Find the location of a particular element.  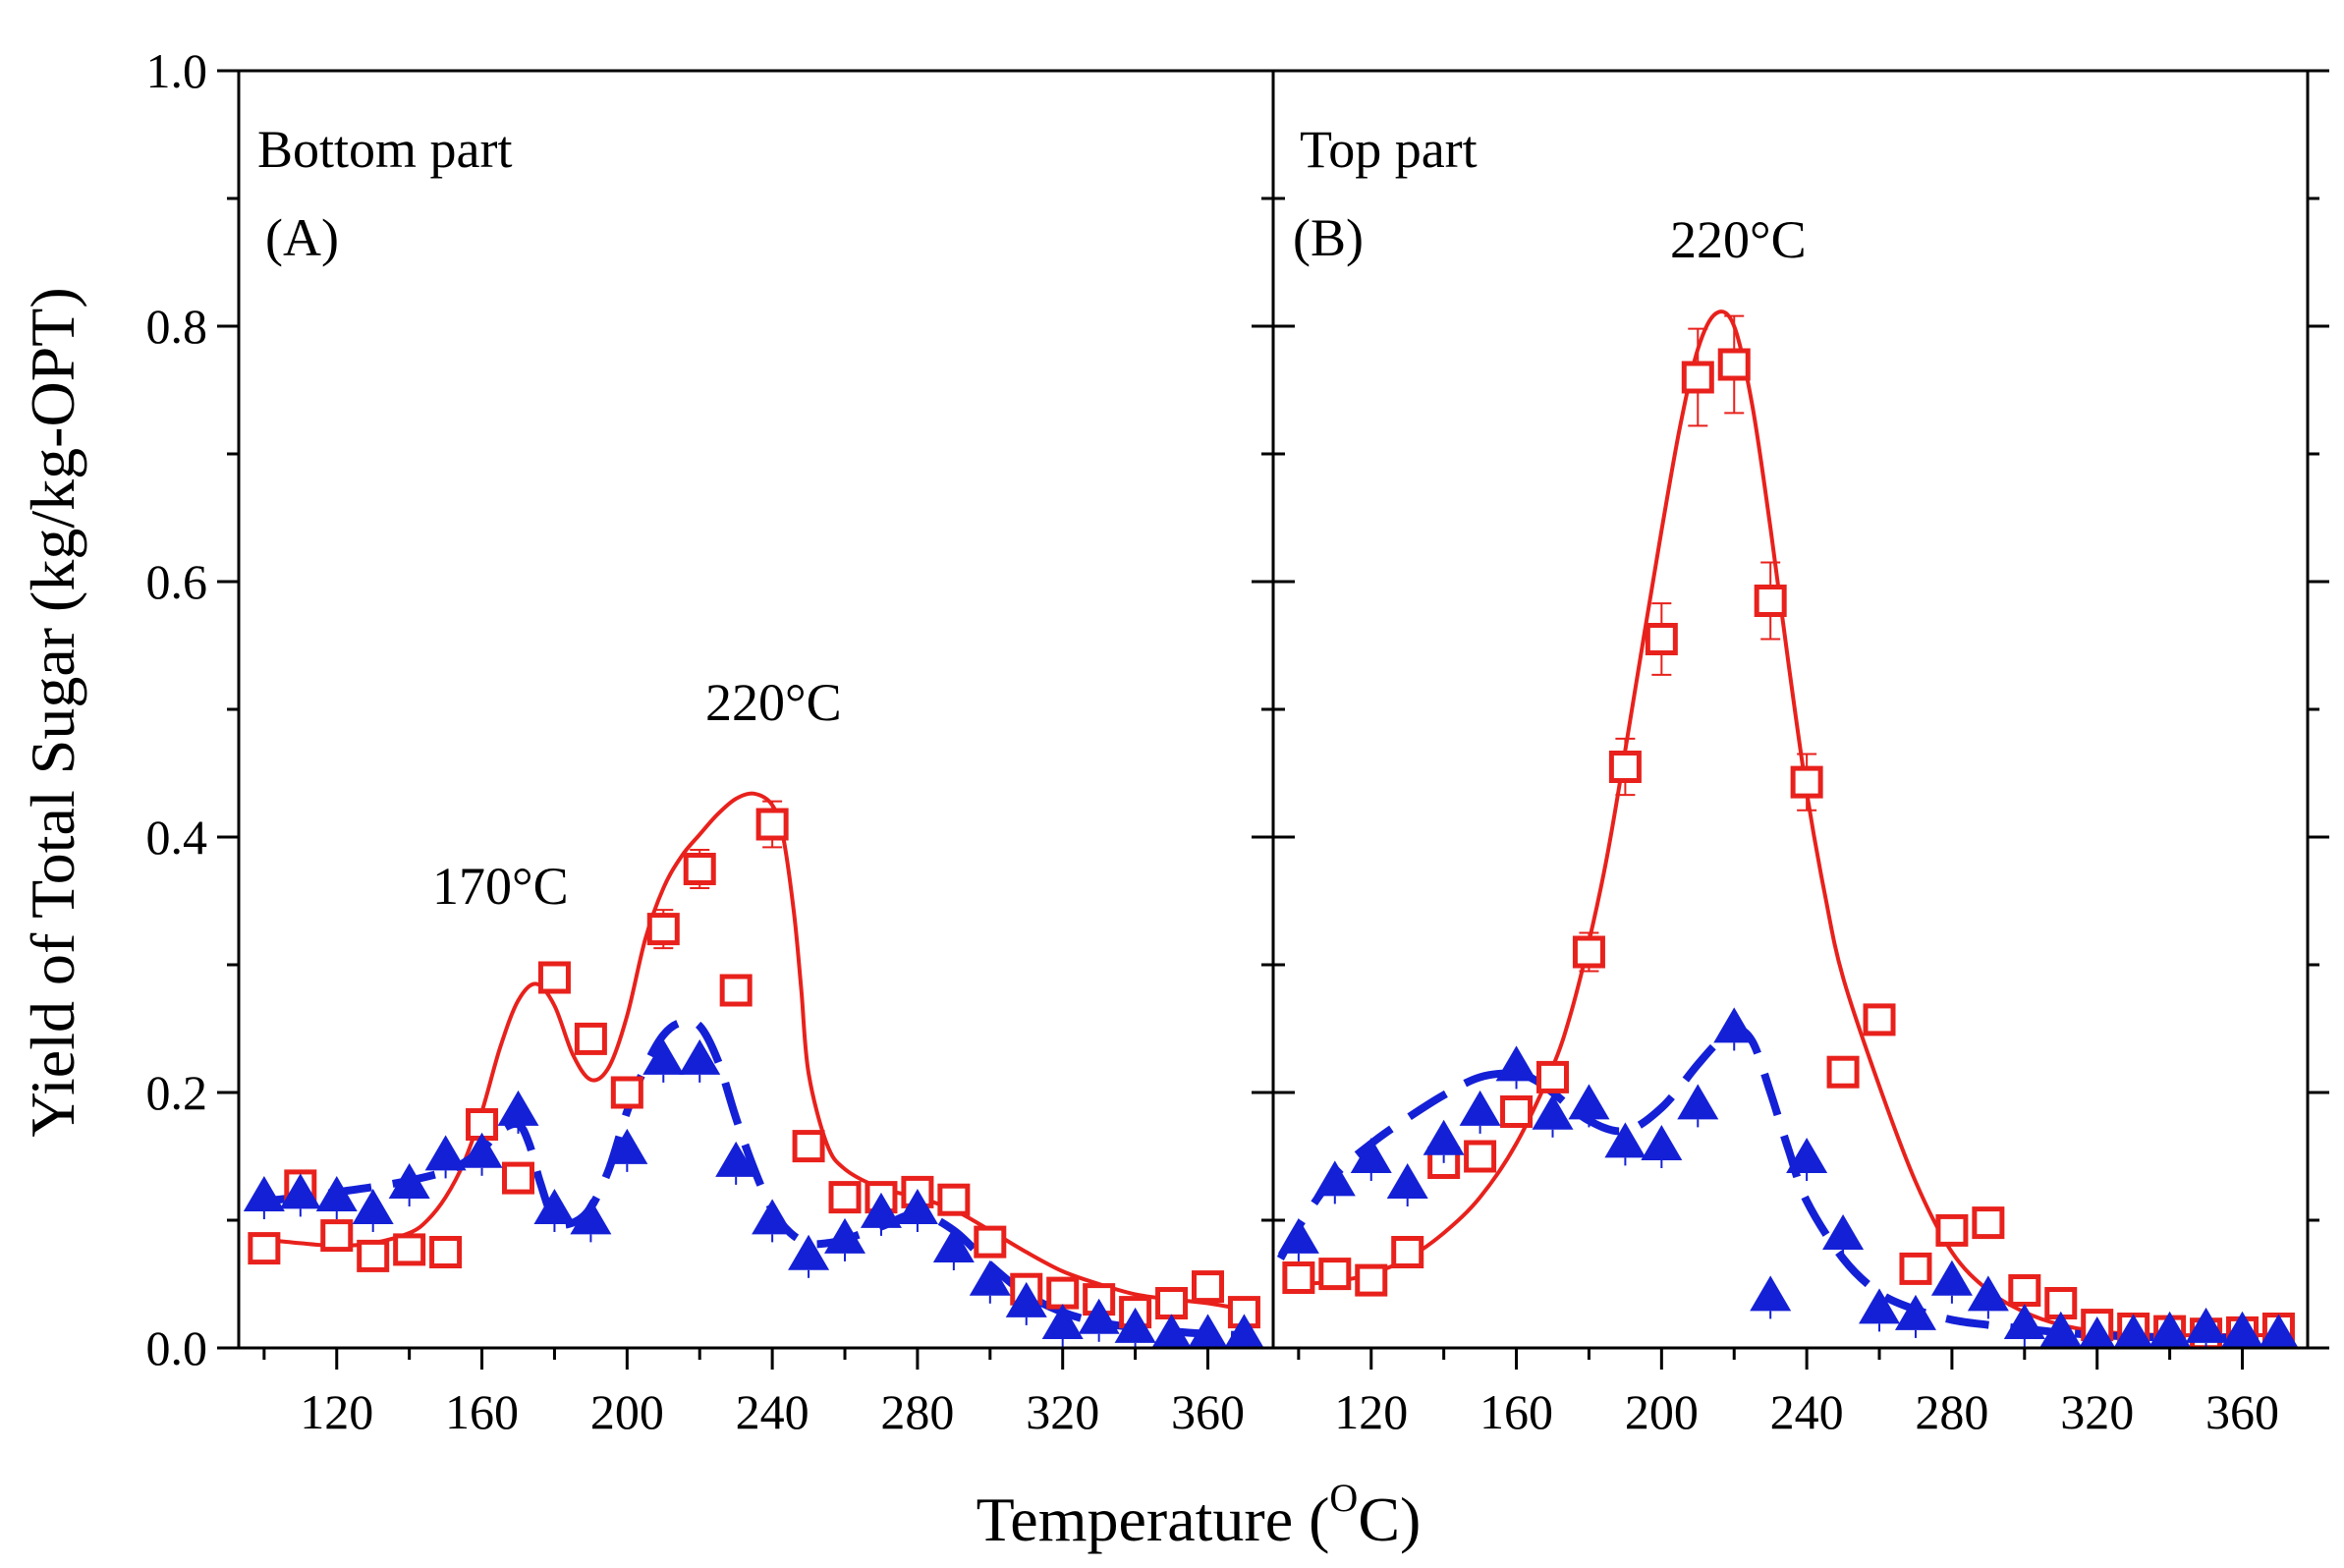

y-tick-label: 0.6 is located at coordinates (177, 581).